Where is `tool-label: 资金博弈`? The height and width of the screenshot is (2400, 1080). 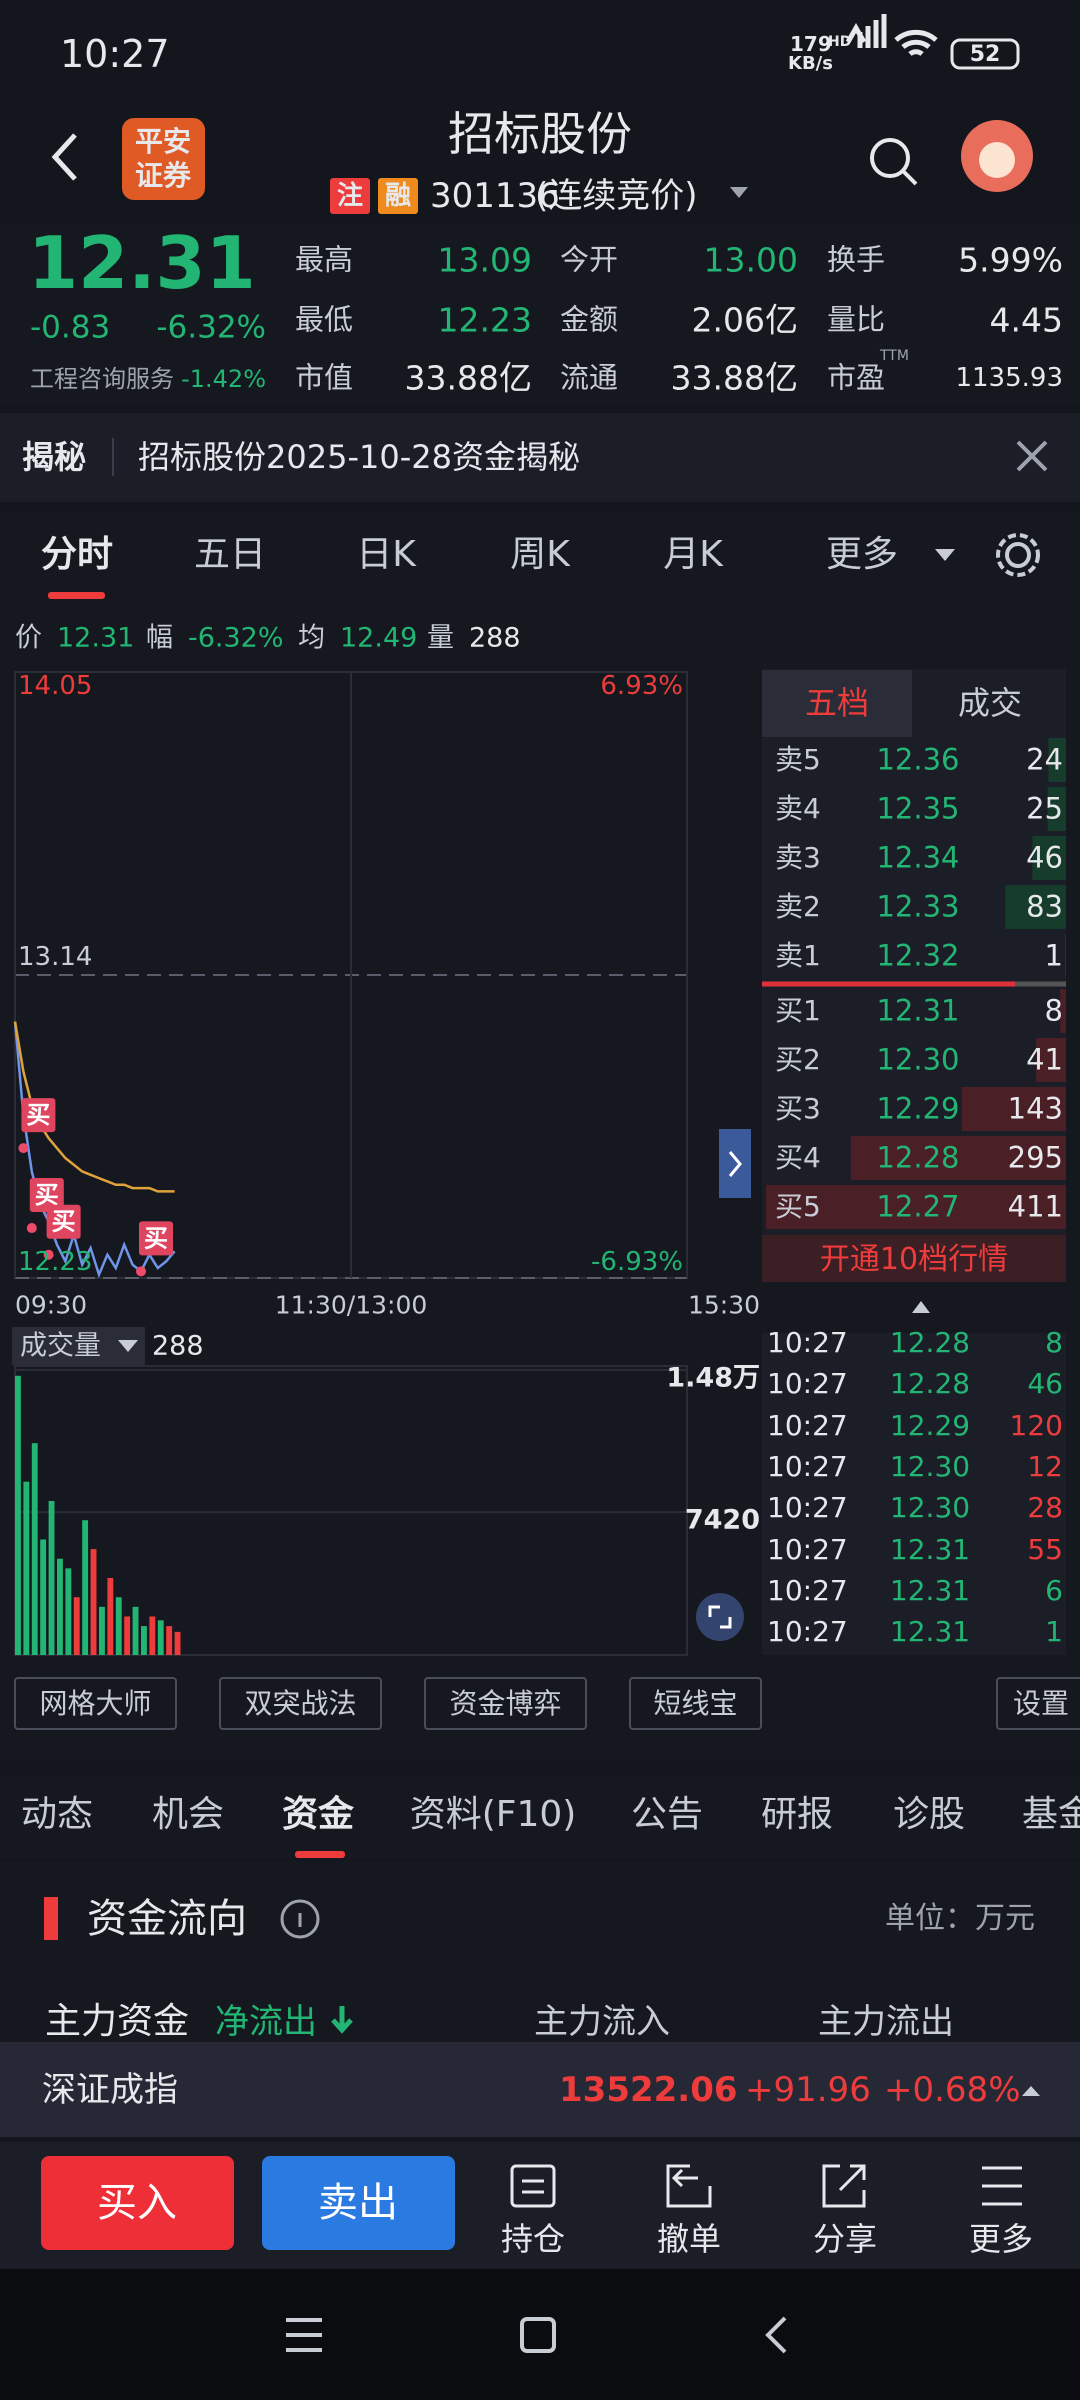 tool-label: 资金博弈 is located at coordinates (505, 1703).